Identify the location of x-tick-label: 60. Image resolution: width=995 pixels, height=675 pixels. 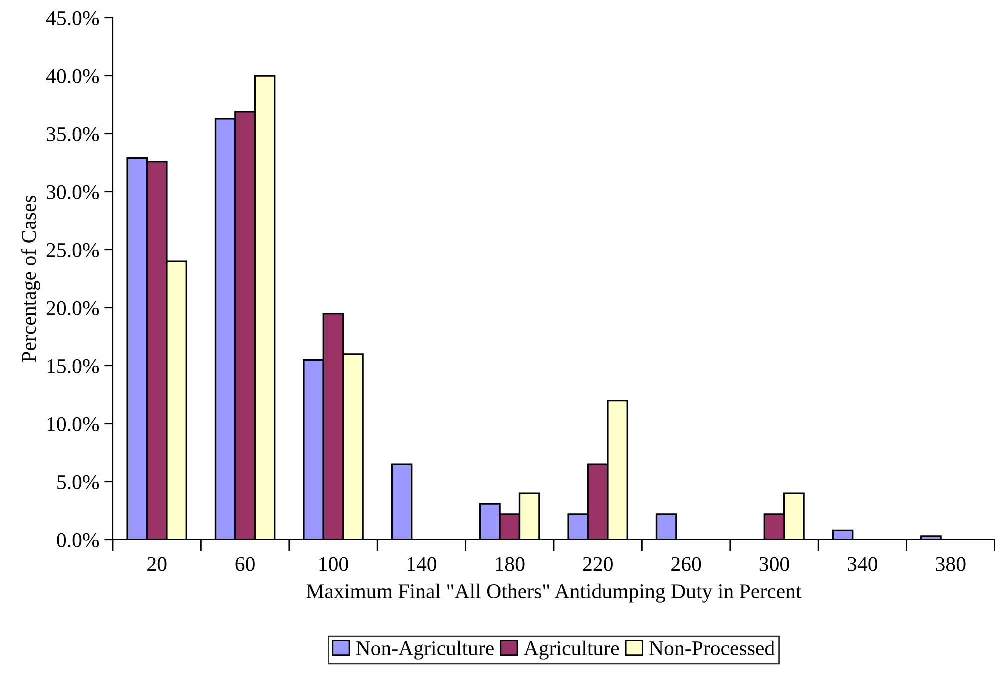
(245, 564).